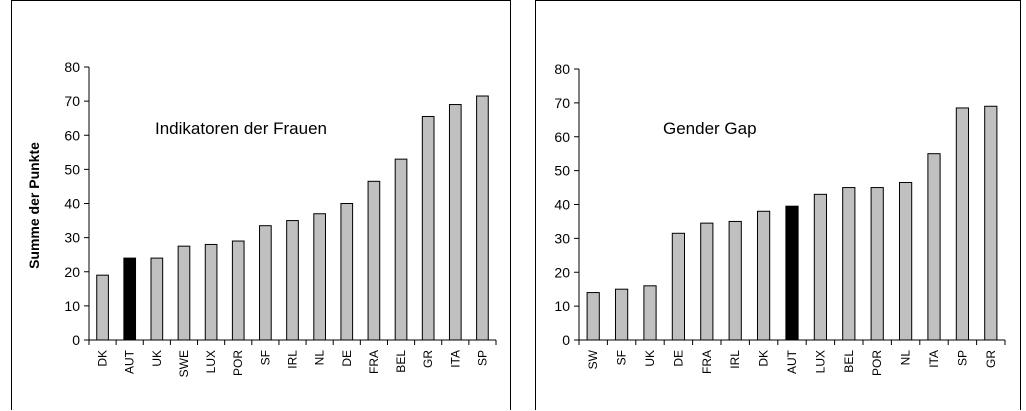 This screenshot has height=411, width=1026. Describe the element at coordinates (184, 363) in the screenshot. I see `x-tick-label: SWE` at that location.